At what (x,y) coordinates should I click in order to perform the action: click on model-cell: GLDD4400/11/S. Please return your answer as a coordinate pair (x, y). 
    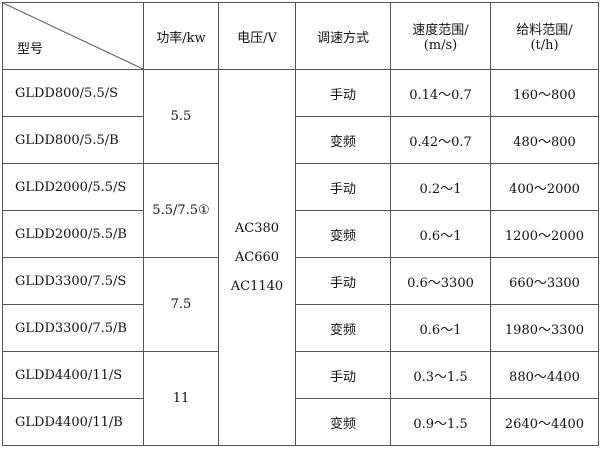
    Looking at the image, I should click on (73, 375).